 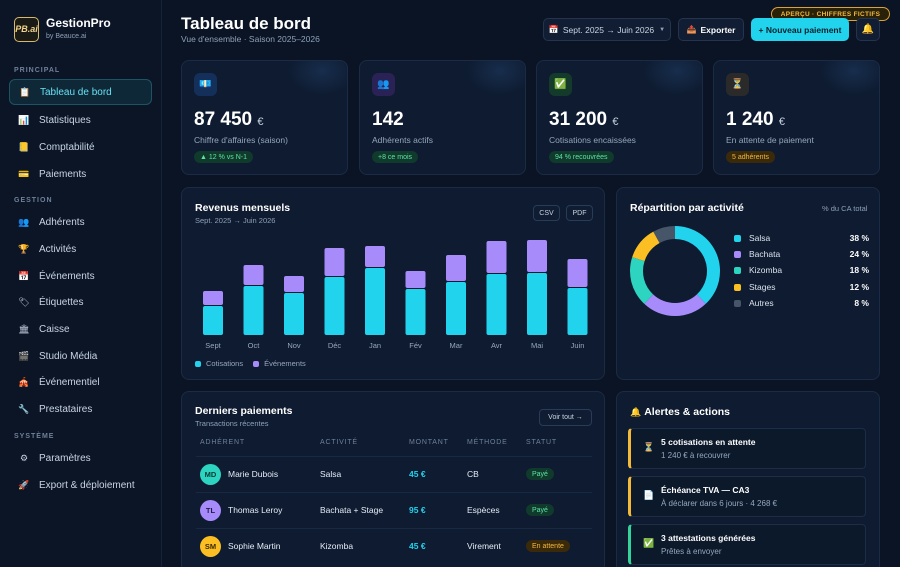 What do you see at coordinates (388, 119) in the screenshot?
I see `stat-value: 142` at bounding box center [388, 119].